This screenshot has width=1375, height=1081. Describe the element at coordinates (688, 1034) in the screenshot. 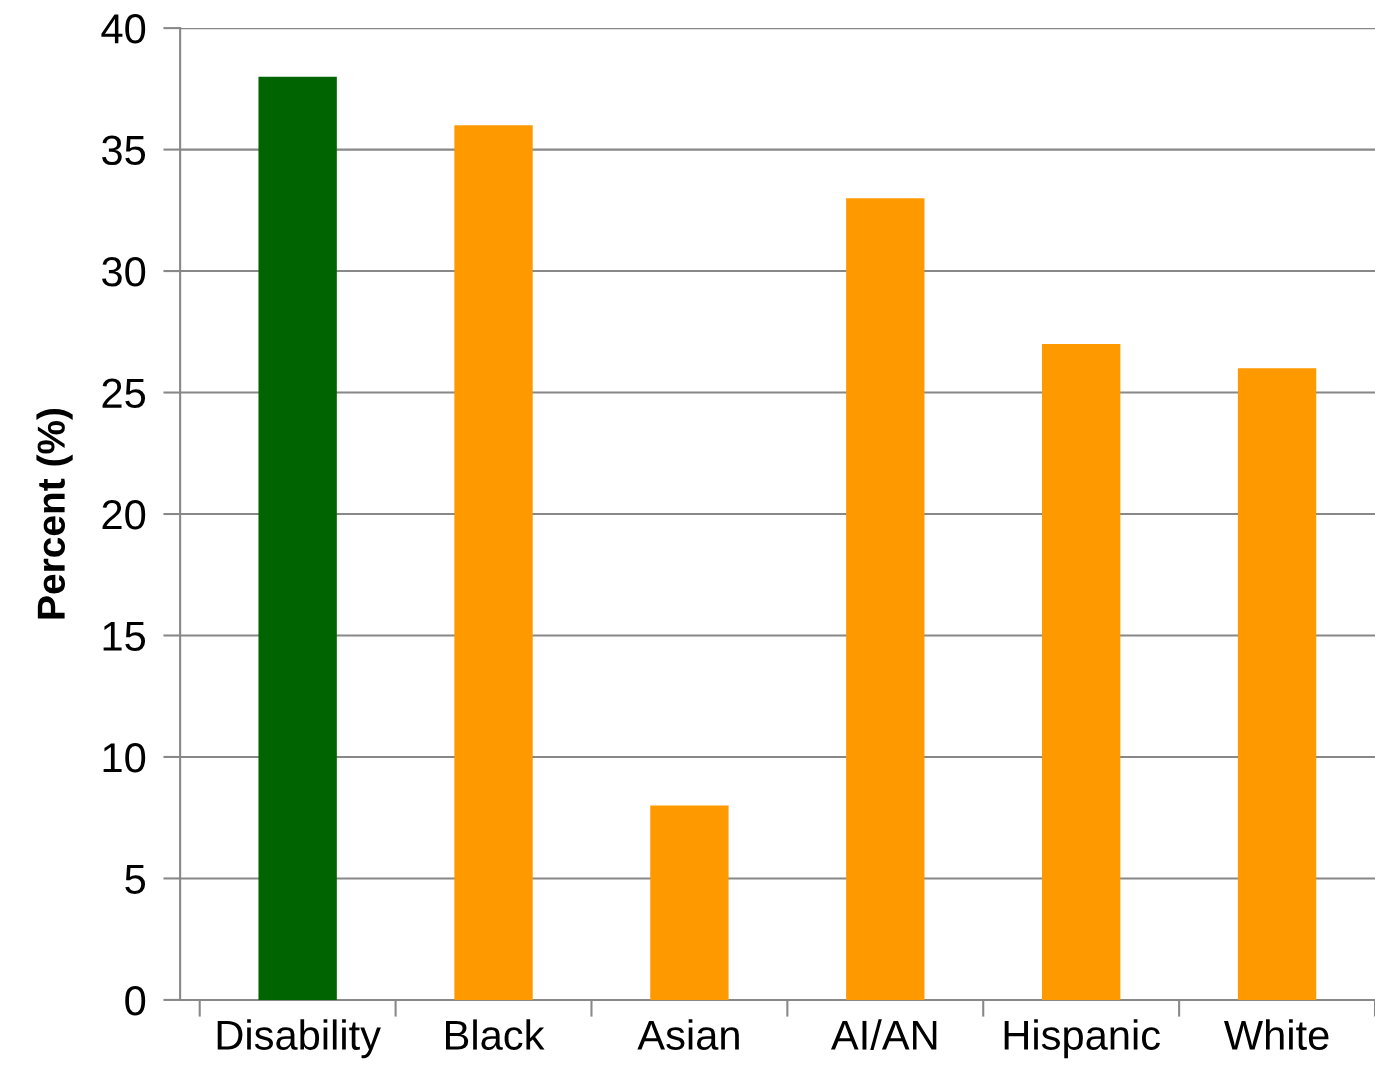

I see `x-tick-label: Asian` at that location.